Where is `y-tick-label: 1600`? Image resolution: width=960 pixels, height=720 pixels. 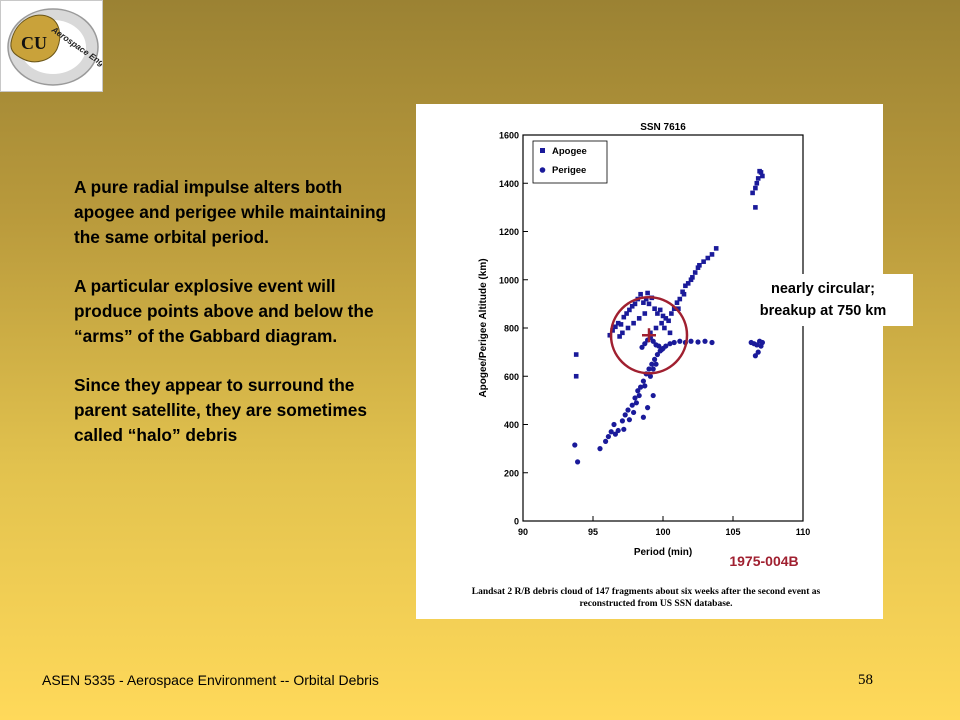 y-tick-label: 1600 is located at coordinates (509, 136).